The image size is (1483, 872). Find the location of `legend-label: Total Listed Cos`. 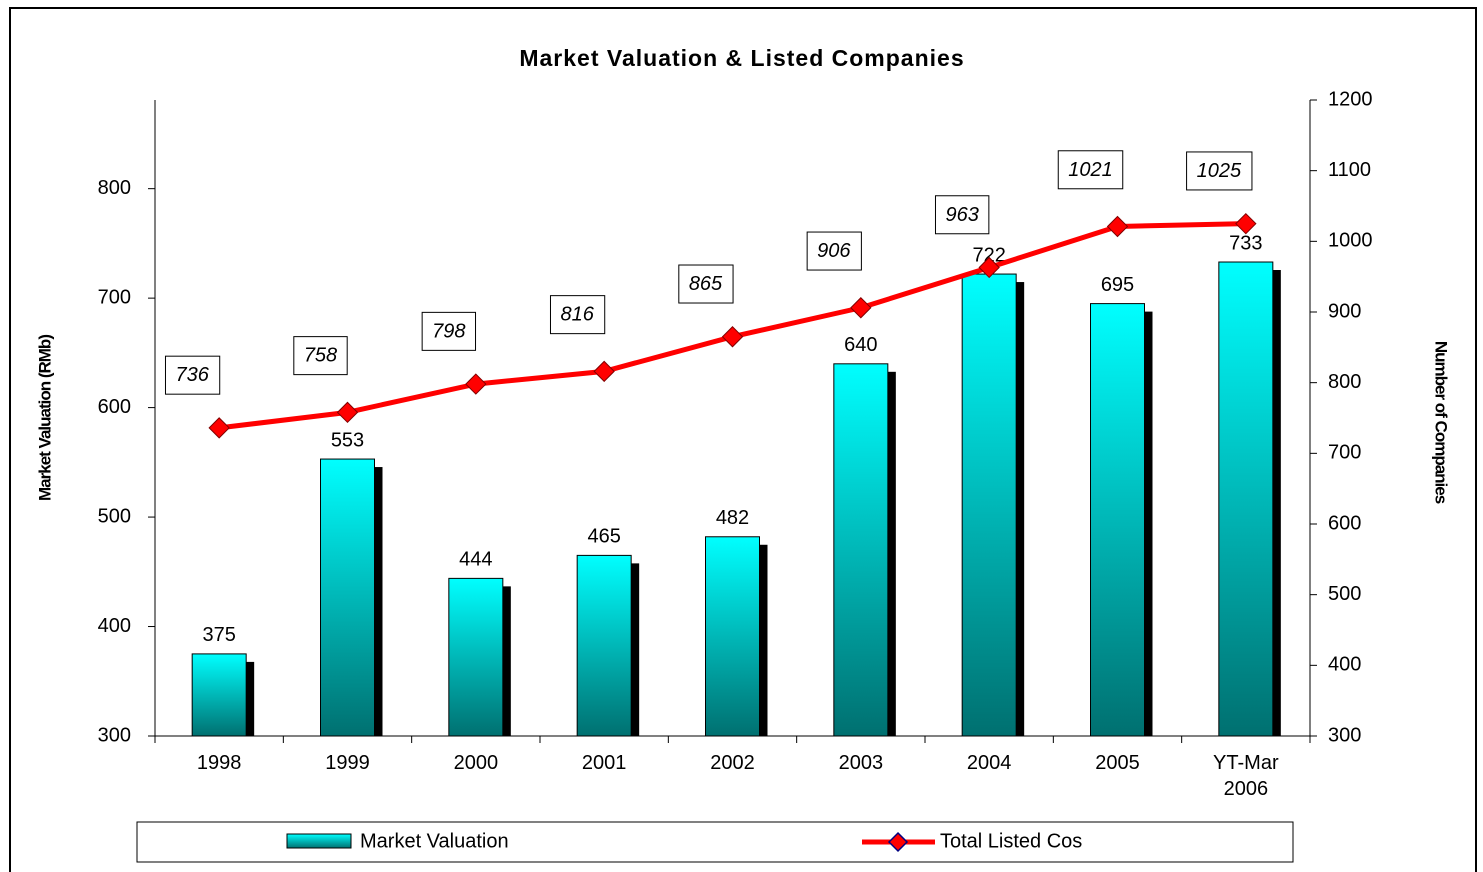

legend-label: Total Listed Cos is located at coordinates (1011, 841).